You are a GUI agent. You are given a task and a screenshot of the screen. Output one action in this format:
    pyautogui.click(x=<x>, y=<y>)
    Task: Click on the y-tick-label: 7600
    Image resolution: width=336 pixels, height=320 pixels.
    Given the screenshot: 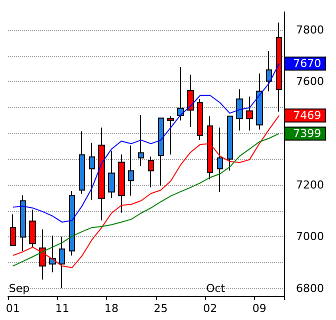 What is the action you would take?
    pyautogui.click(x=310, y=81)
    